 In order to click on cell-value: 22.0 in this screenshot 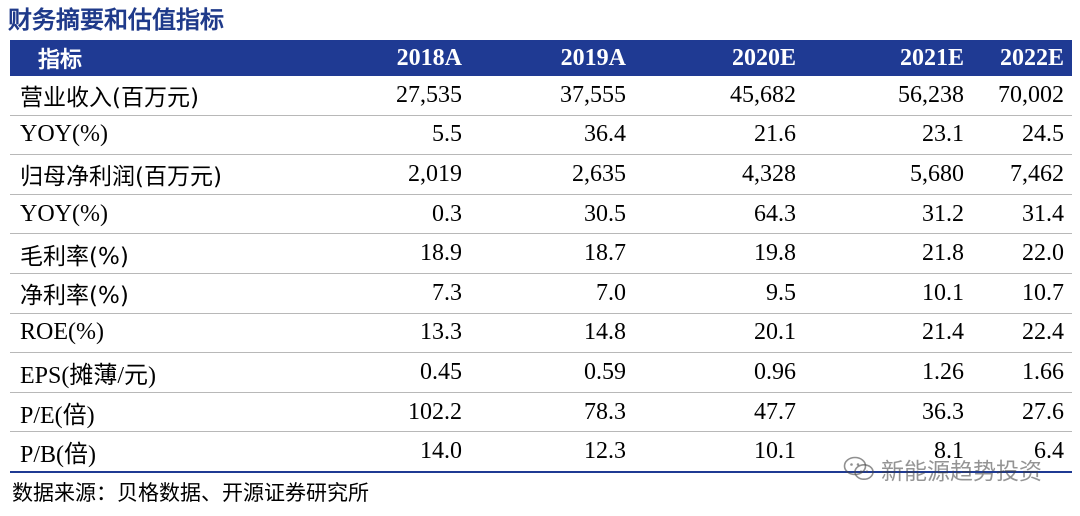, I will do `click(1043, 253)`.